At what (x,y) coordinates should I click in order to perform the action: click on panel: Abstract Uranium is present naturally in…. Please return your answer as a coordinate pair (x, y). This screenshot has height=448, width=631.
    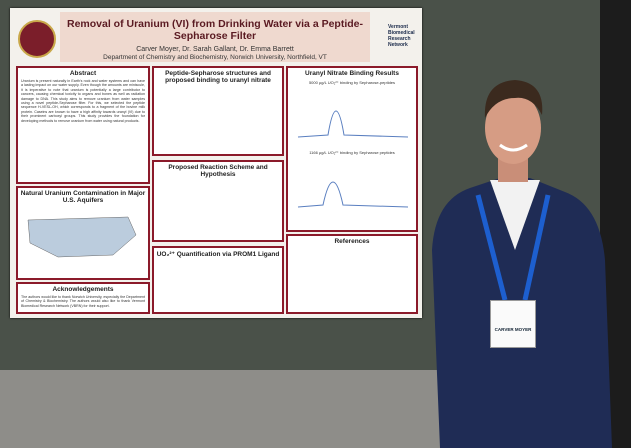
    Looking at the image, I should click on (83, 125).